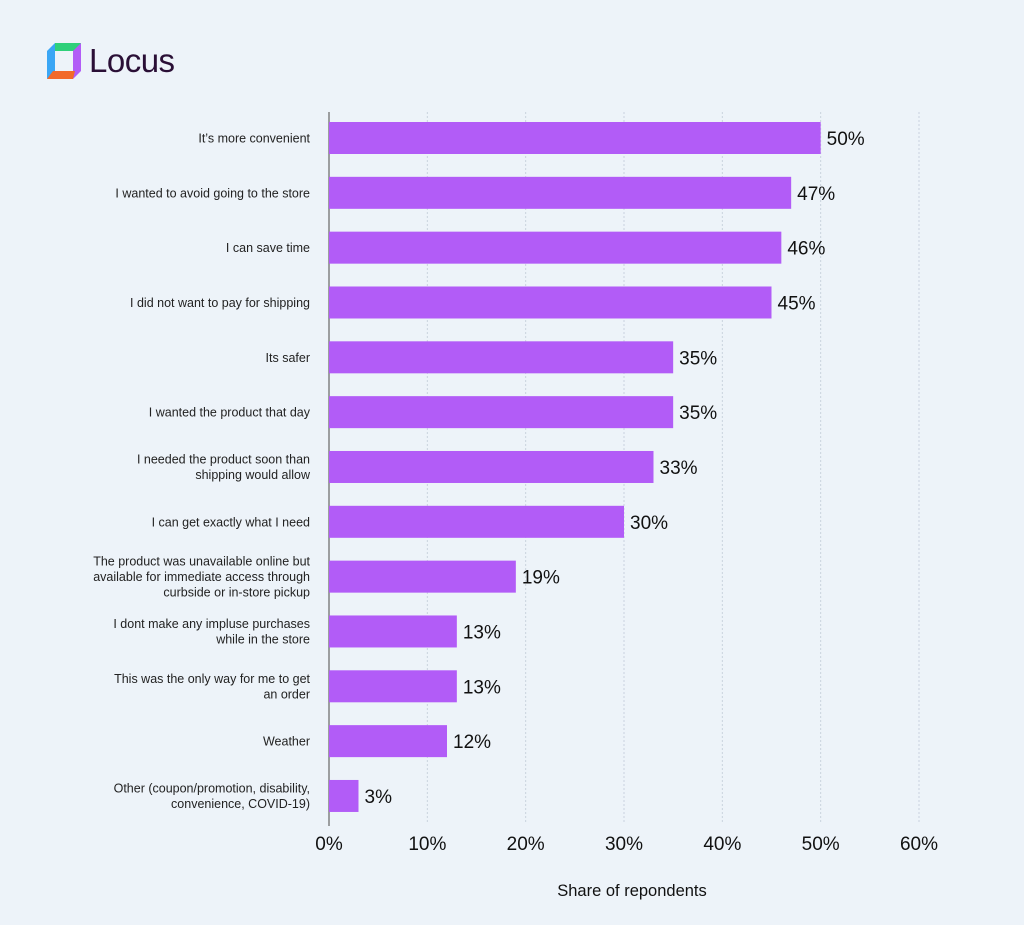  What do you see at coordinates (253, 475) in the screenshot?
I see `category-label: shipping would allow` at bounding box center [253, 475].